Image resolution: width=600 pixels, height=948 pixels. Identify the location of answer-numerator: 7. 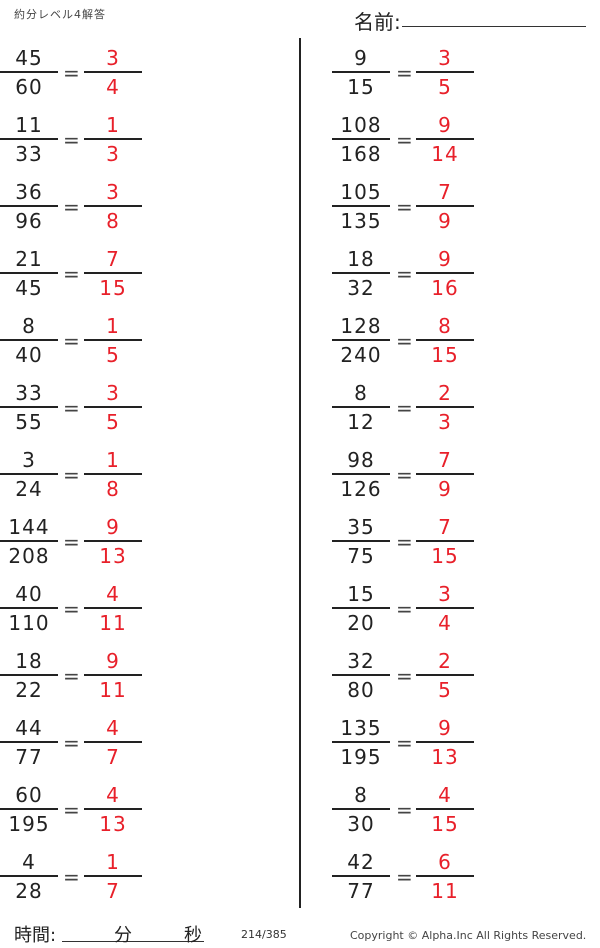
(445, 192).